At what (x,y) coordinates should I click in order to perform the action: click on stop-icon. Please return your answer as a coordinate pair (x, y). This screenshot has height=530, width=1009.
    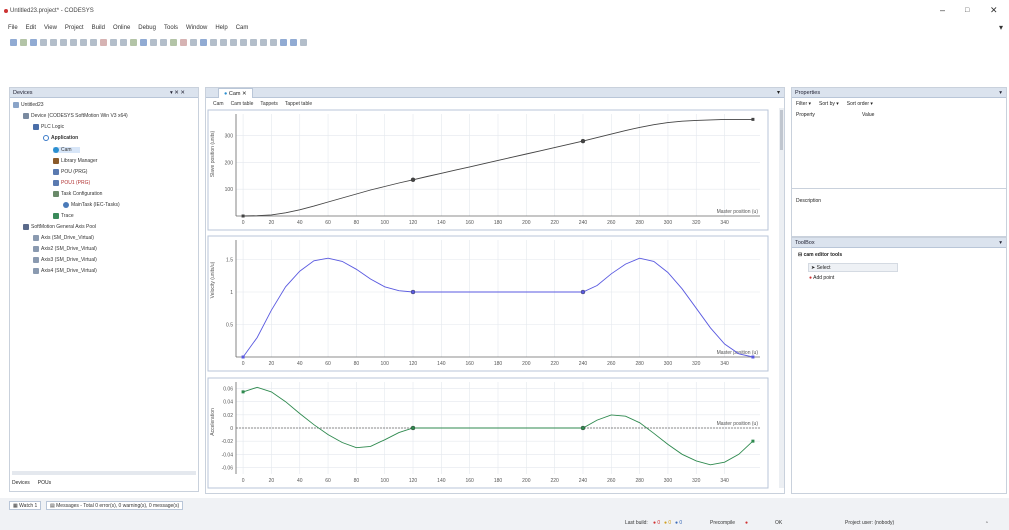
    Looking at the image, I should click on (183, 42).